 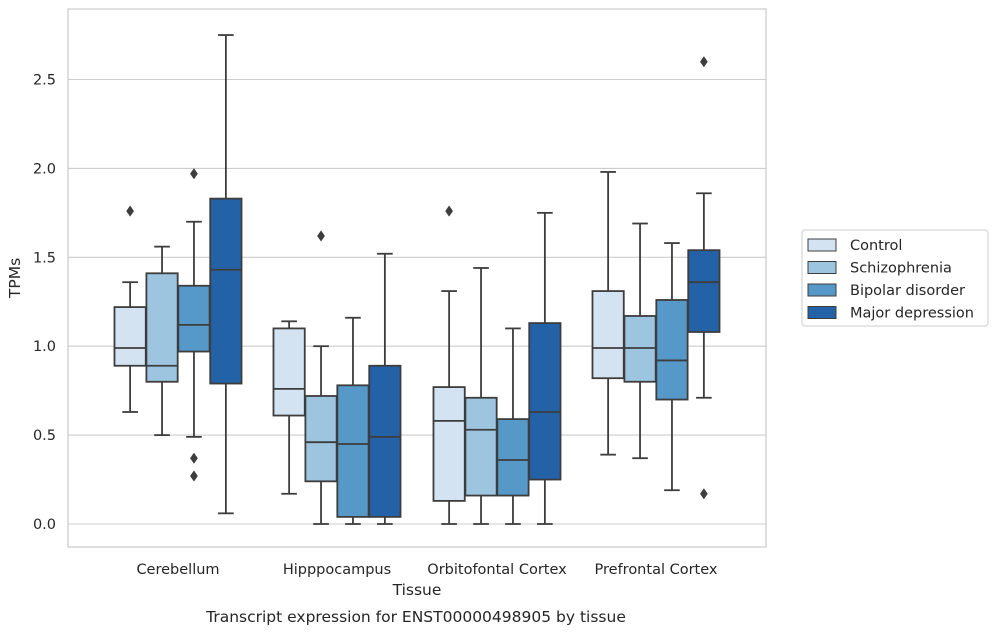 What do you see at coordinates (44, 258) in the screenshot?
I see `y-tick-label: 1.5` at bounding box center [44, 258].